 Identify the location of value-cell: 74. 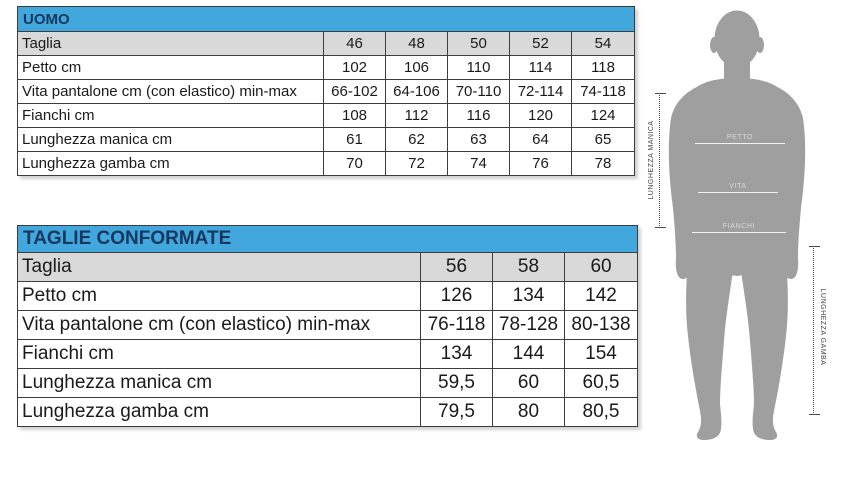
(478, 163).